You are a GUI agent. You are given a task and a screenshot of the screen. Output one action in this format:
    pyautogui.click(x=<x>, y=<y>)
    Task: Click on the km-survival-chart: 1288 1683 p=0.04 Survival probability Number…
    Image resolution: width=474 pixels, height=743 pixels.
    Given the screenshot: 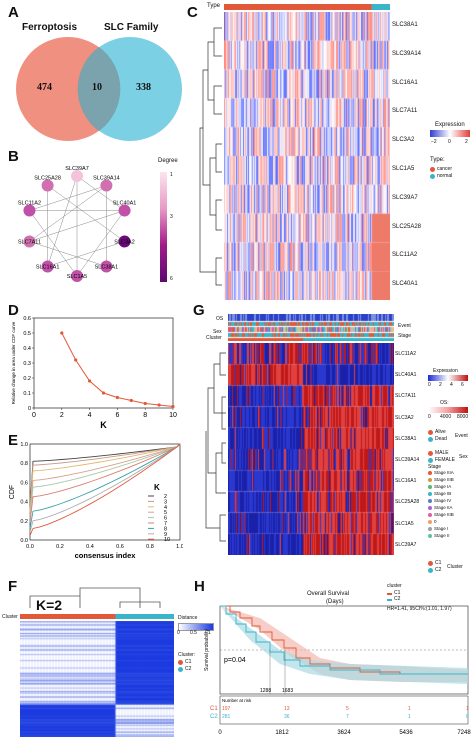 What is the action you would take?
    pyautogui.click(x=337, y=670)
    